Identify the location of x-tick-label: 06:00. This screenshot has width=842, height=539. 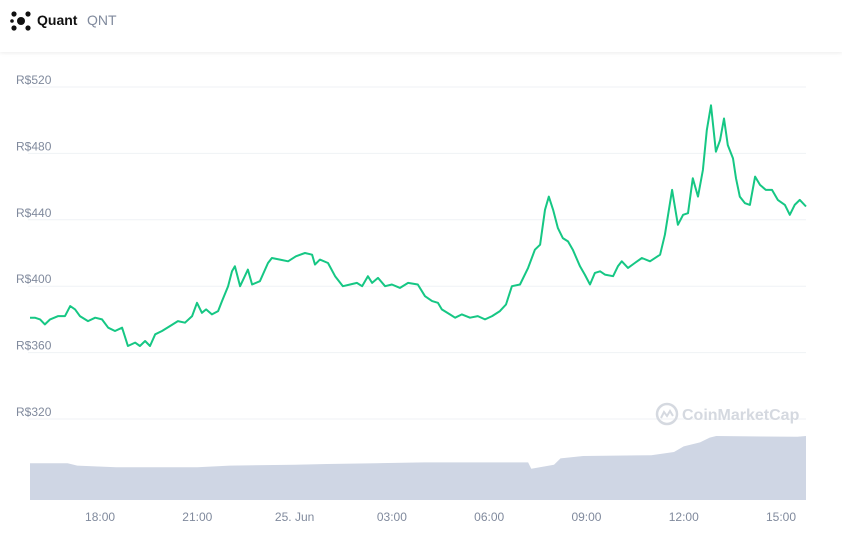
(489, 517).